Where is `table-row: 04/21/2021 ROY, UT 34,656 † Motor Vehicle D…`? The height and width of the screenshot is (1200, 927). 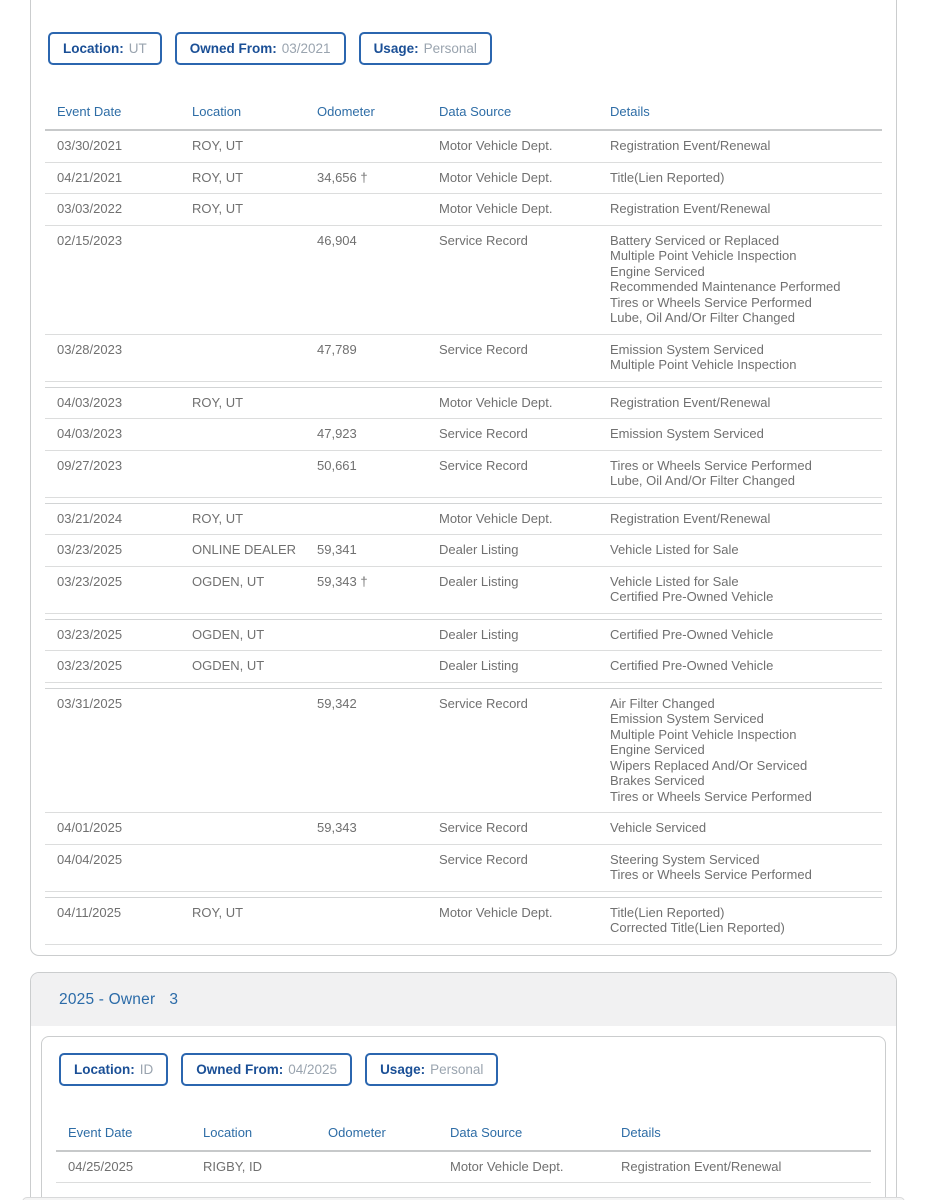
table-row: 04/21/2021 ROY, UT 34,656 † Motor Vehicle D… is located at coordinates (463, 178).